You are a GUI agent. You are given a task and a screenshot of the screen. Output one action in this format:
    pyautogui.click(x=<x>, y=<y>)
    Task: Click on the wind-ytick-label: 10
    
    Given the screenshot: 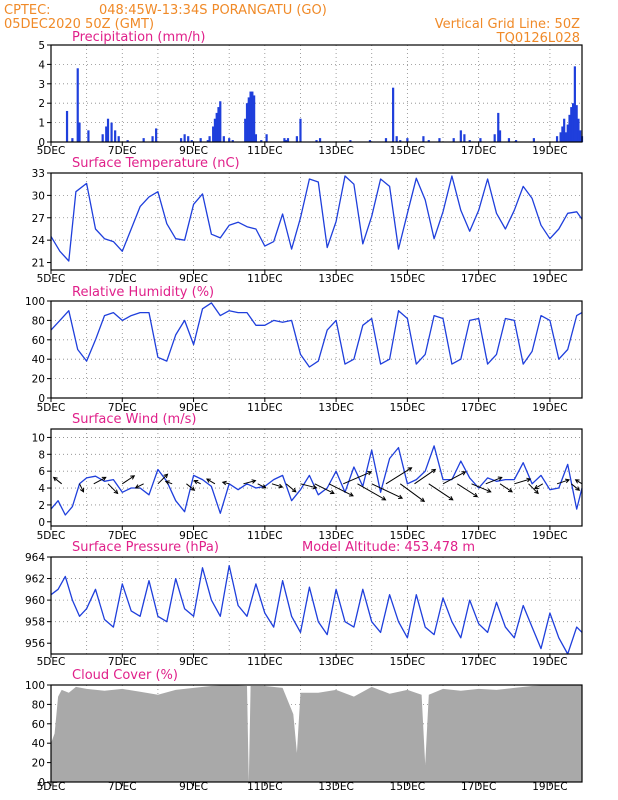 What is the action you would take?
    pyautogui.click(x=38, y=438)
    